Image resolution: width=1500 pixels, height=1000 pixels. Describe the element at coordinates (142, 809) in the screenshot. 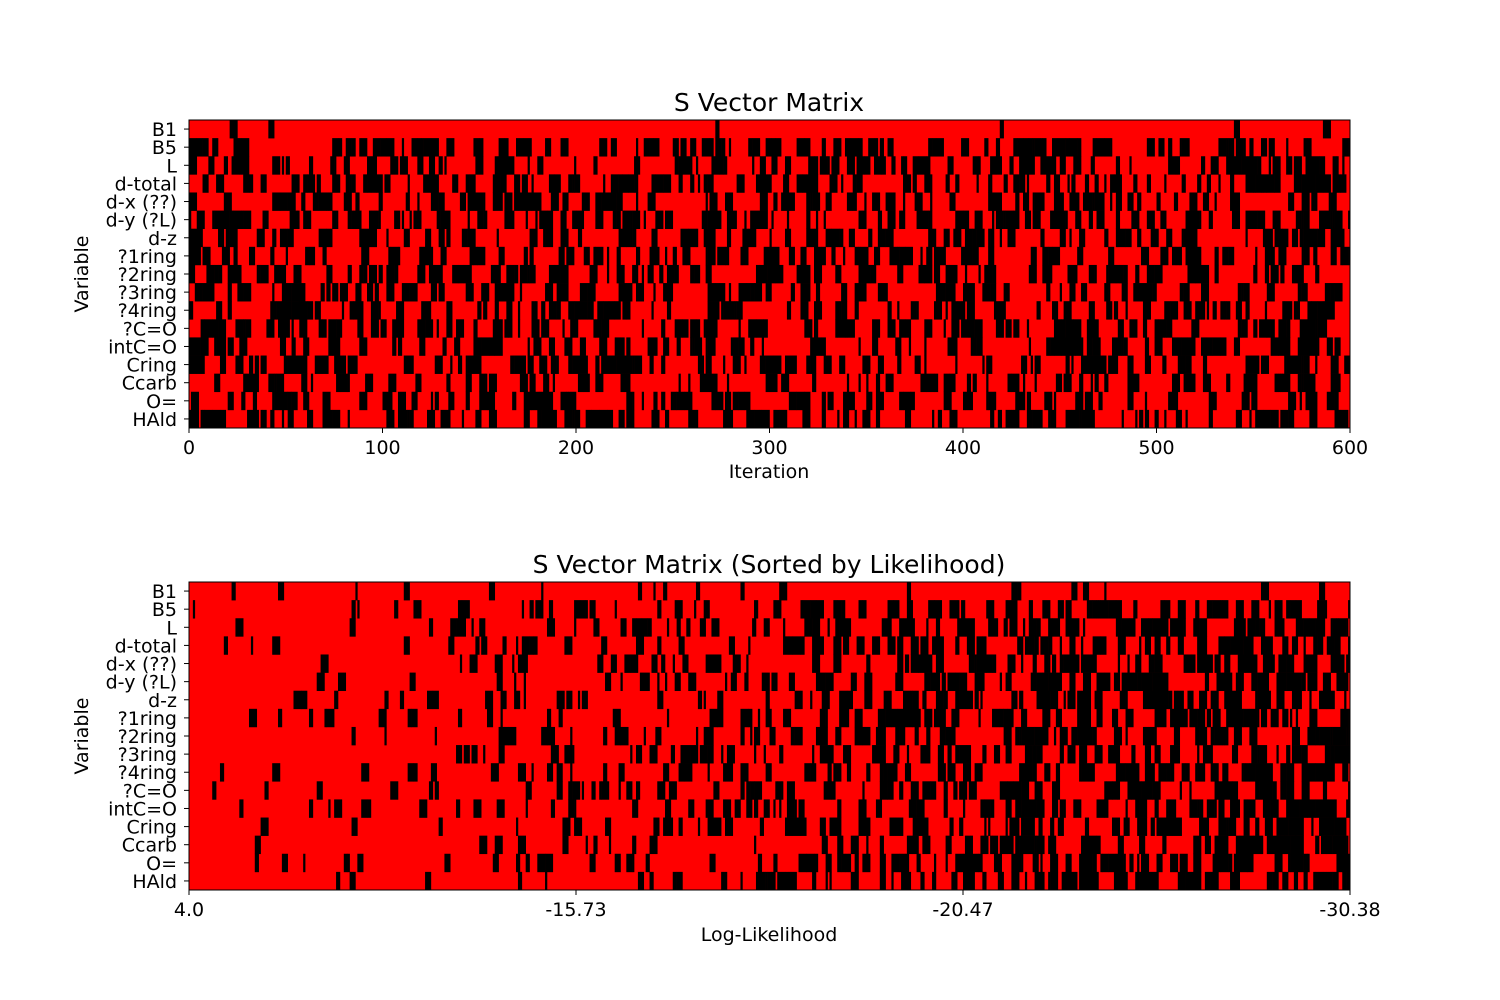

I see `y-tick-label: intC=O` at that location.